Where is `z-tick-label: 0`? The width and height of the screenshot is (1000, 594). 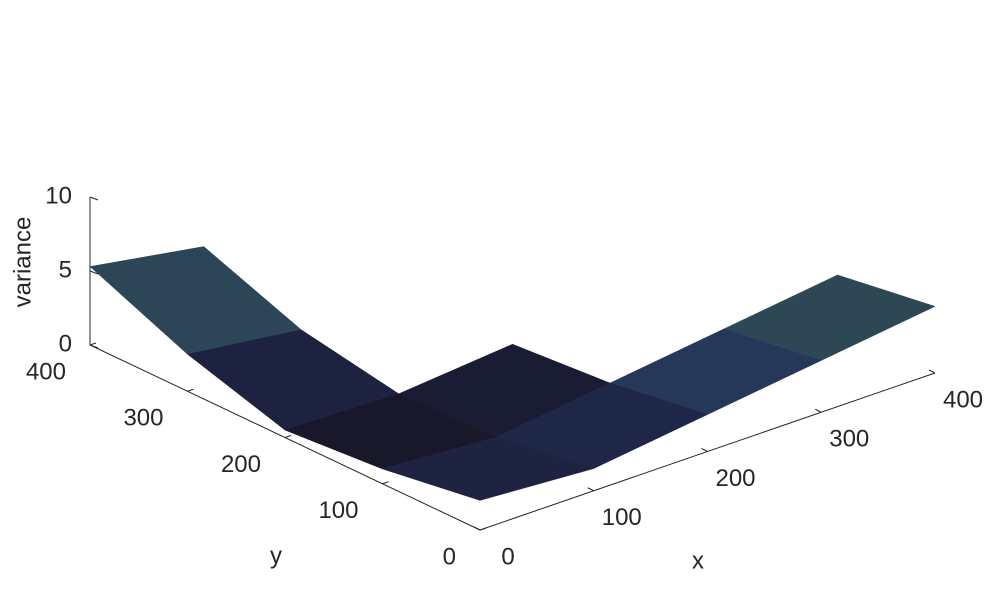 z-tick-label: 0 is located at coordinates (65, 343).